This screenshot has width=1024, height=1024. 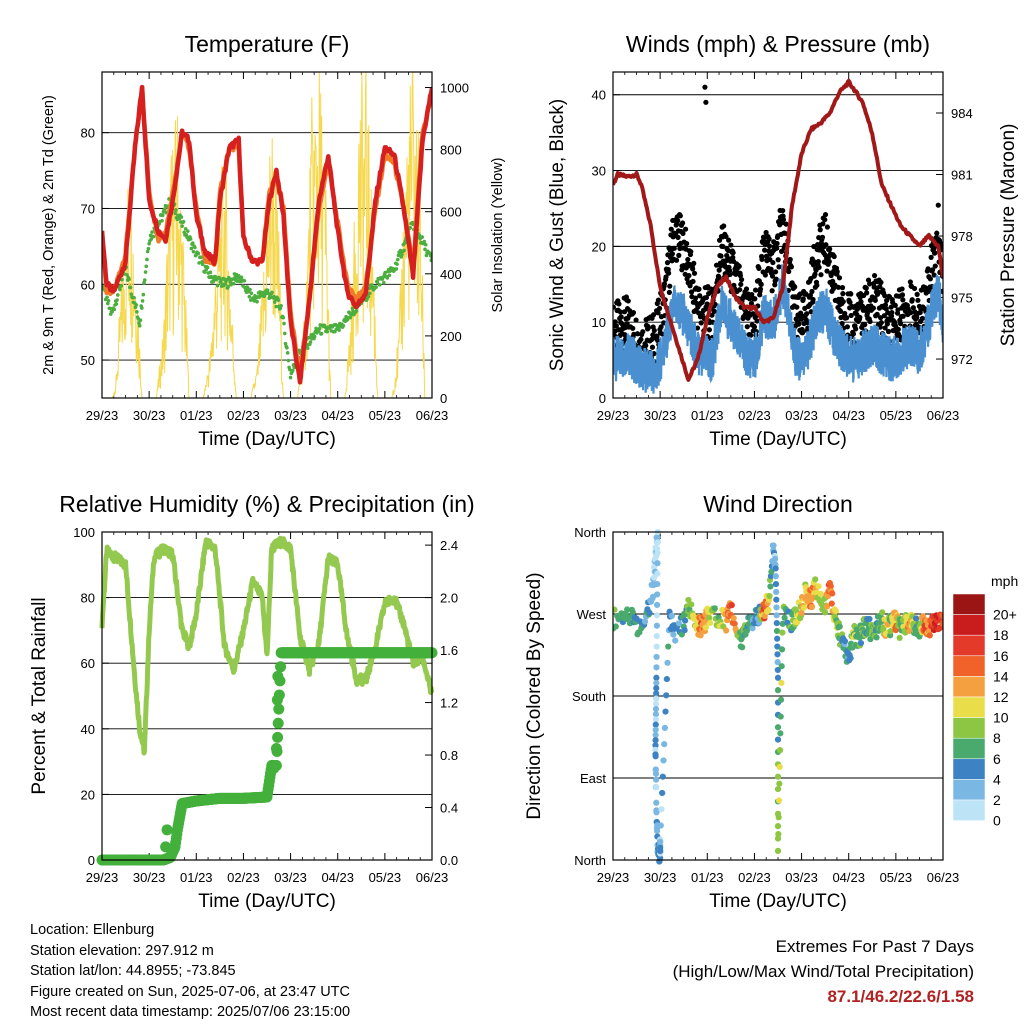 I want to click on rh-plot-border, so click(x=267, y=696).